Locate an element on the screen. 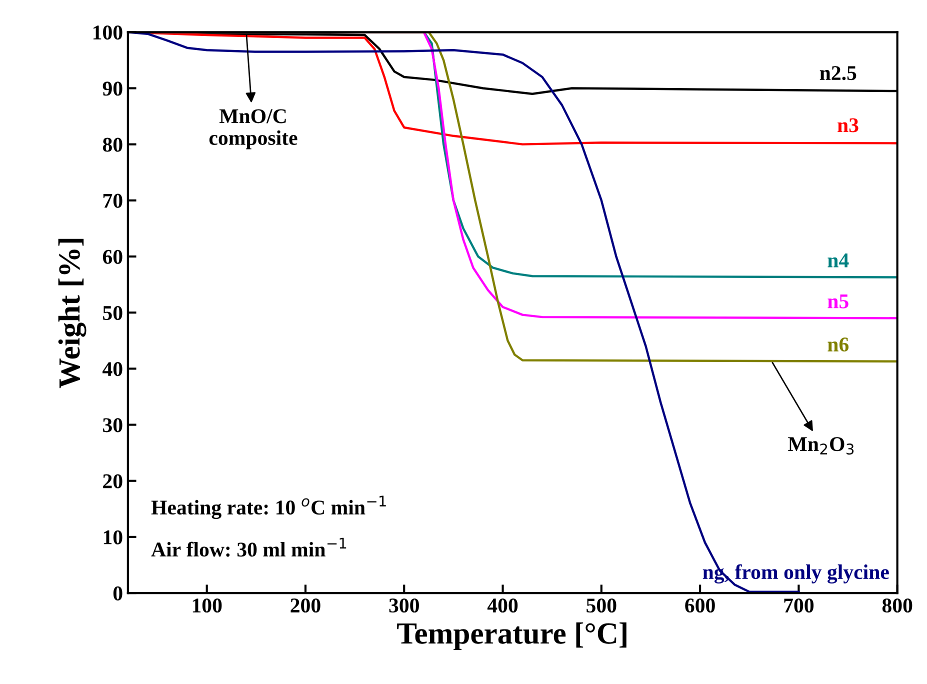  y-tick-label: 50 is located at coordinates (112, 313).